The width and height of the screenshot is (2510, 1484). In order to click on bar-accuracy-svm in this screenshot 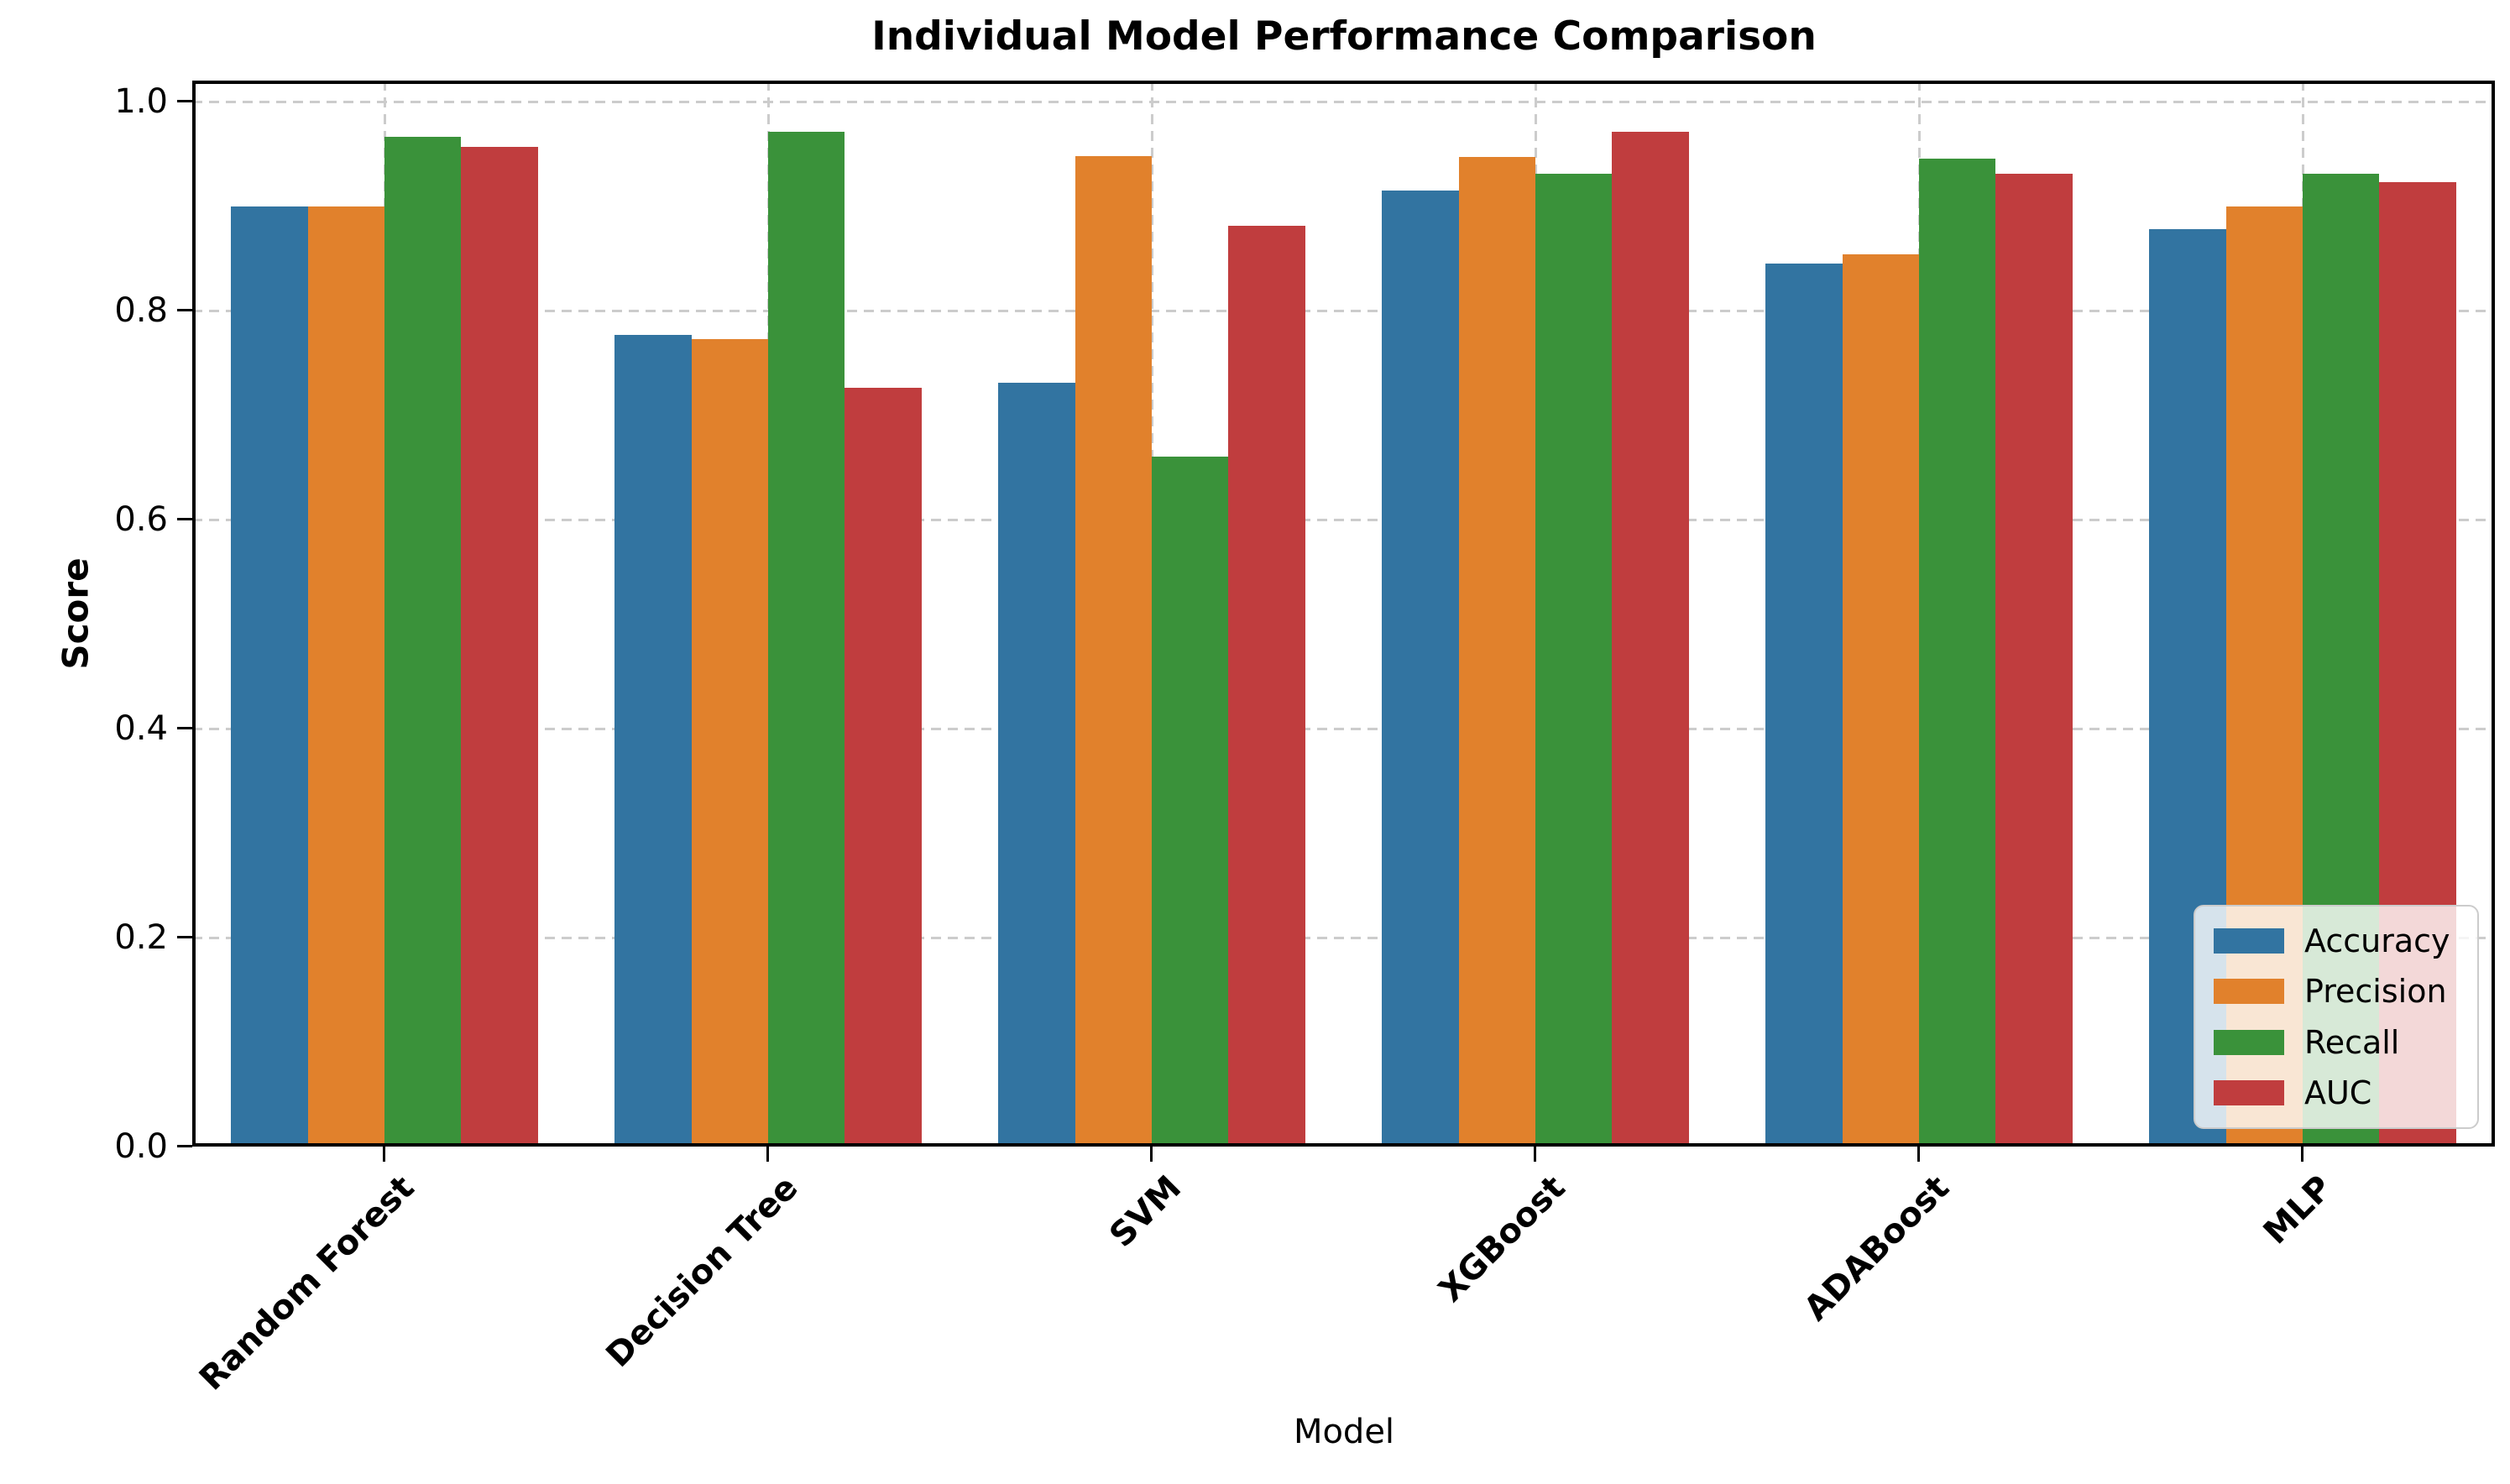, I will do `click(1036, 764)`.